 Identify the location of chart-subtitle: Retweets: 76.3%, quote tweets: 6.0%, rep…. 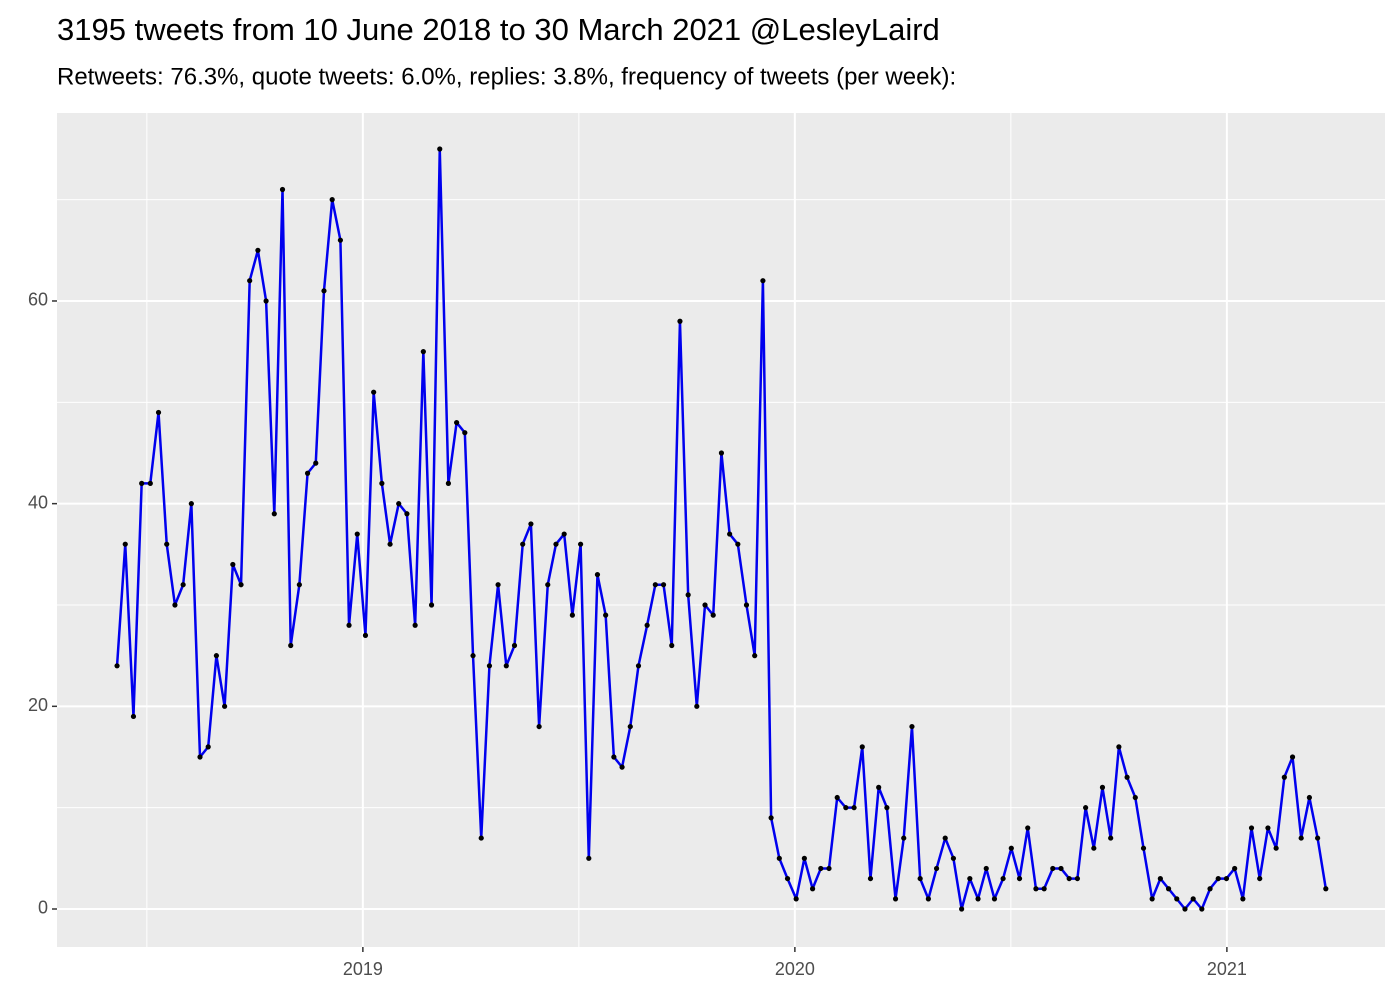
(506, 76).